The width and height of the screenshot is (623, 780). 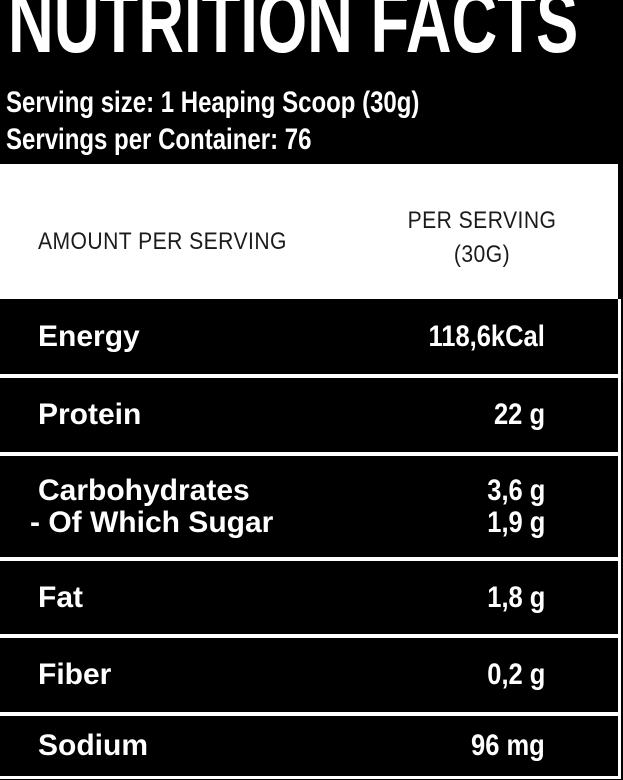 What do you see at coordinates (309, 415) in the screenshot?
I see `nutrient-row-protein: Protein 22 g` at bounding box center [309, 415].